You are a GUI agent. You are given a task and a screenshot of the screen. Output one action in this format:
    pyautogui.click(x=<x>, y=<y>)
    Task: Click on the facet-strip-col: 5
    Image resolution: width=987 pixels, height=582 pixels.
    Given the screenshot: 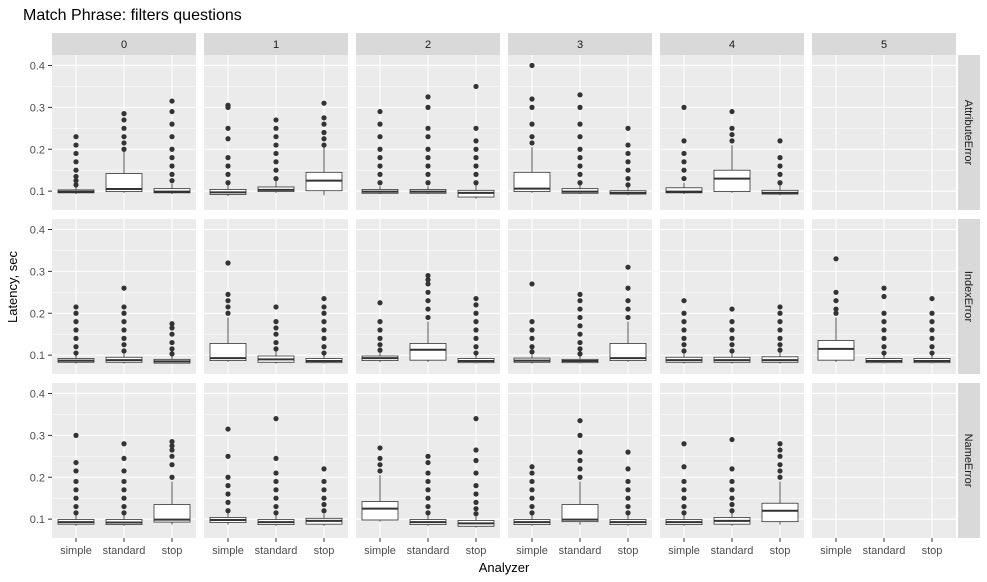 What is the action you would take?
    pyautogui.click(x=884, y=44)
    